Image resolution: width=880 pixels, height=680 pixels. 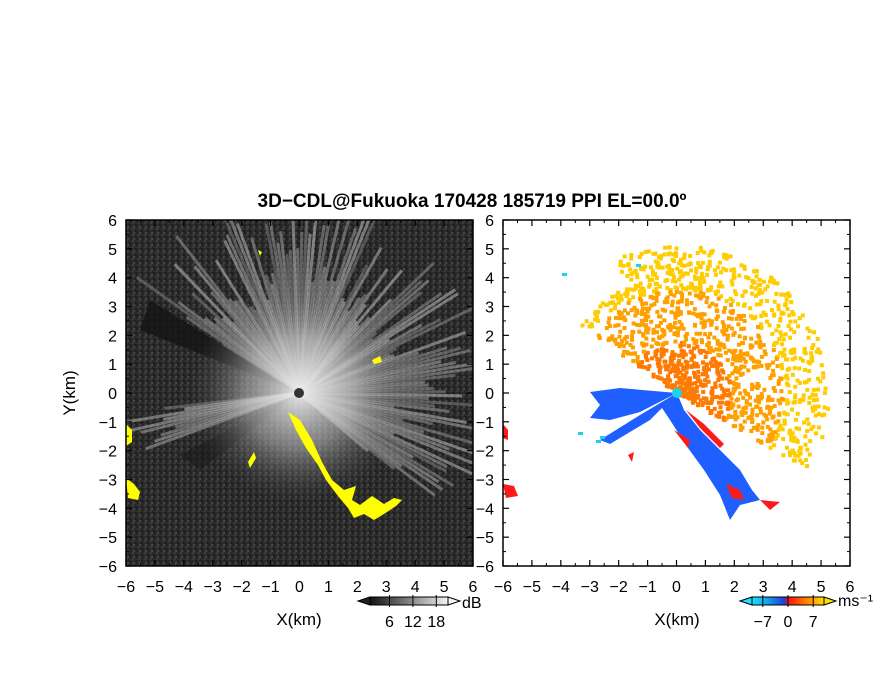 What do you see at coordinates (415, 587) in the screenshot?
I see `x-tick-label: 4` at bounding box center [415, 587].